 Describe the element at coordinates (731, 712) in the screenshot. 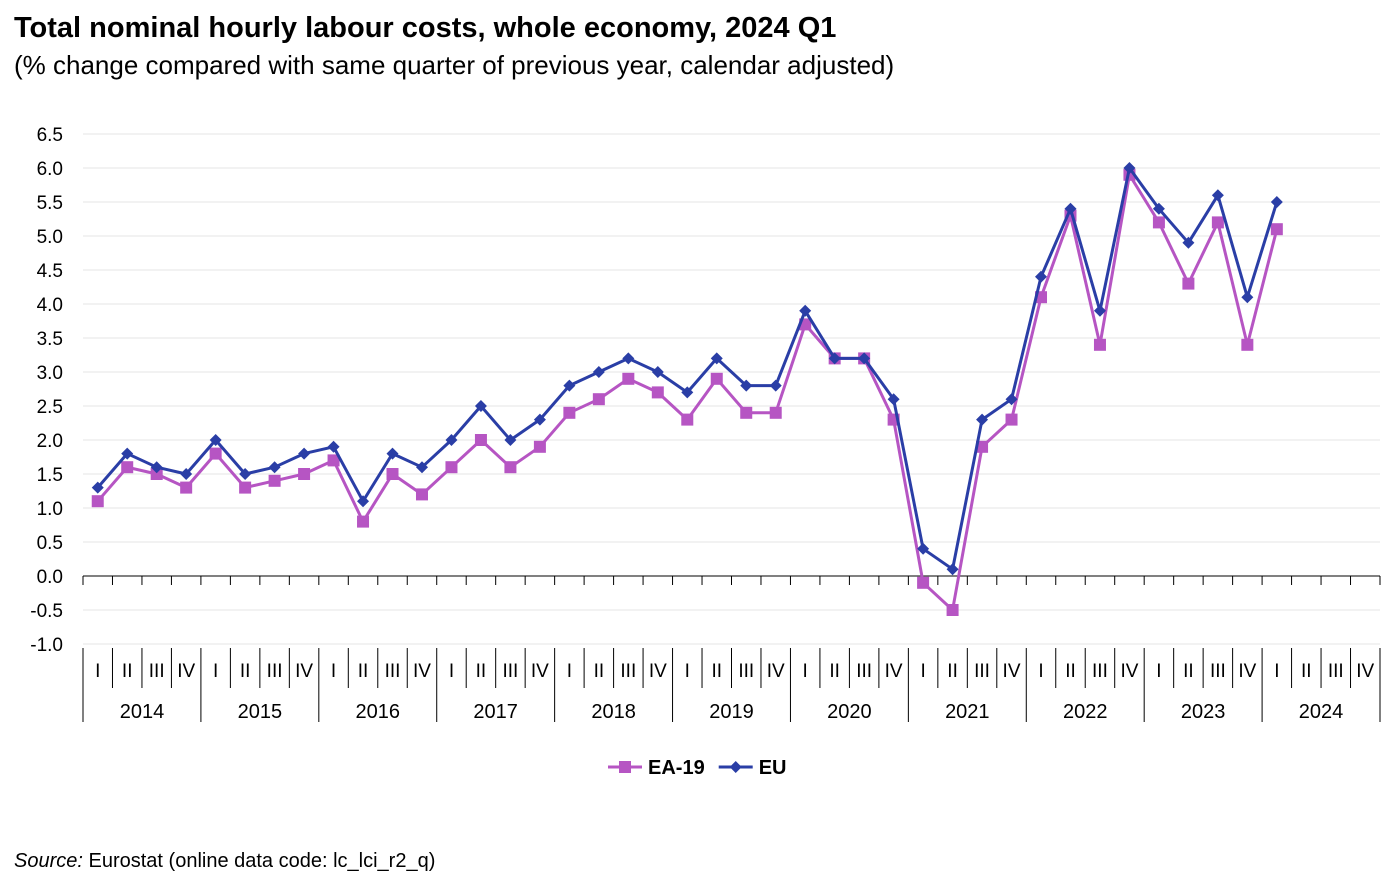

I see `year-label: 2019` at that location.